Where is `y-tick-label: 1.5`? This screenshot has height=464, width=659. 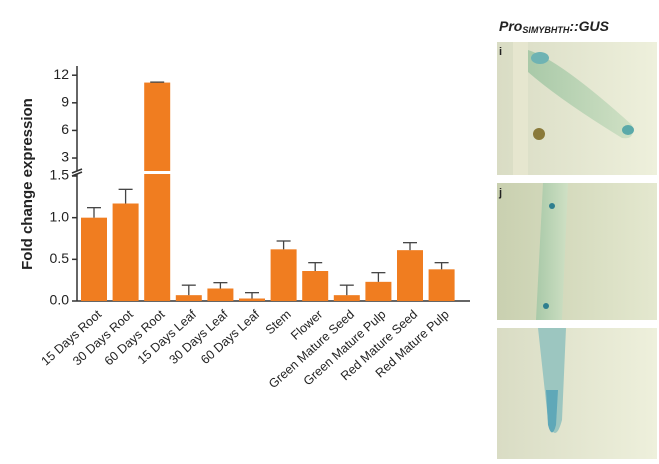
y-tick-label: 1.5 is located at coordinates (60, 175).